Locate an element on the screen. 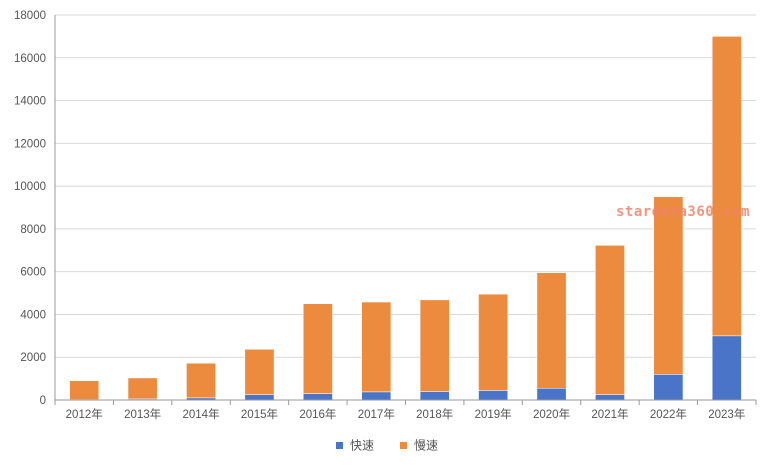  x-tick-label: 2022年 is located at coordinates (668, 414).